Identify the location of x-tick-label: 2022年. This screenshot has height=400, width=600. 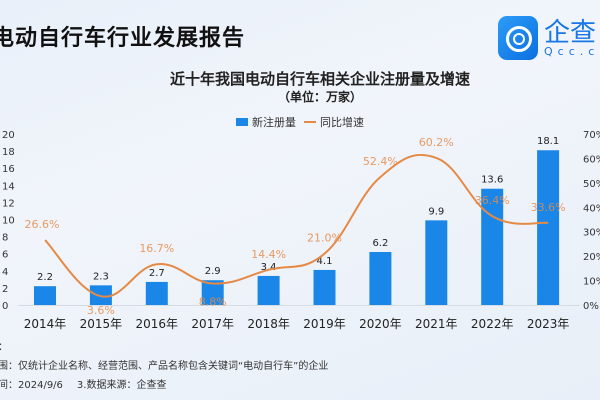
(492, 324).